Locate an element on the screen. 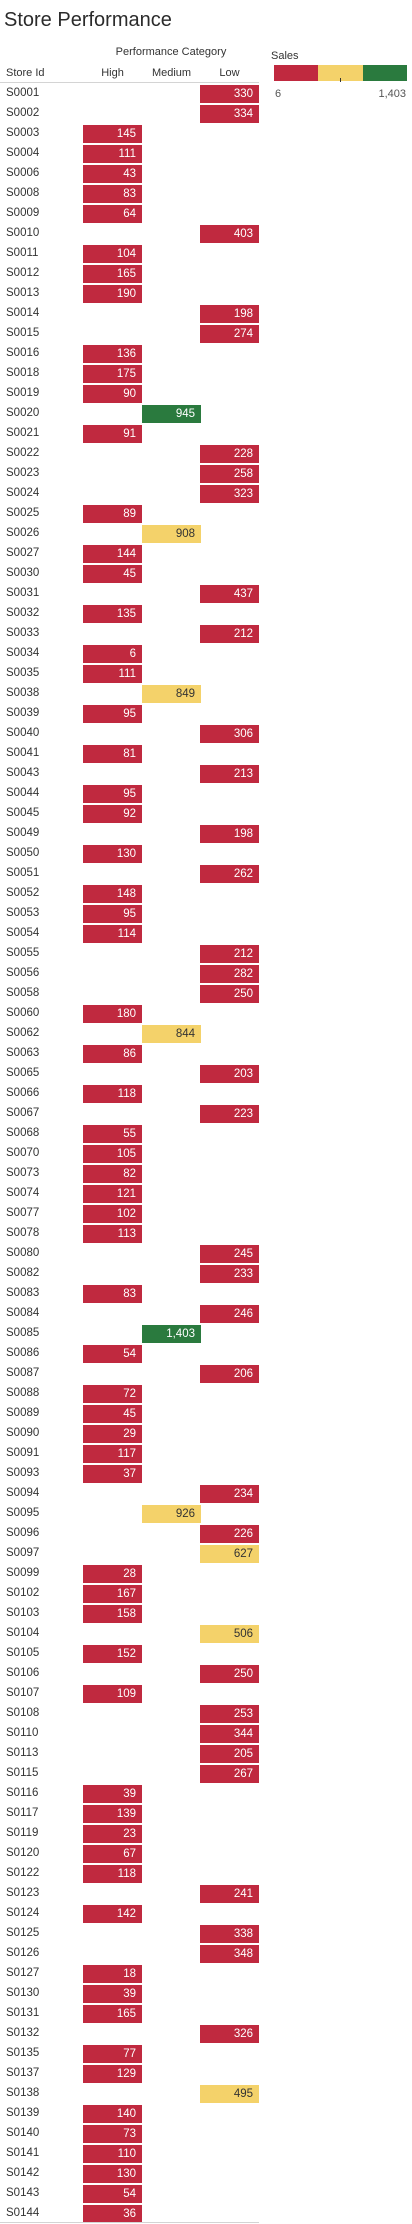 Image resolution: width=412 pixels, height=2224 pixels. sales-cell-high: 64 is located at coordinates (112, 214).